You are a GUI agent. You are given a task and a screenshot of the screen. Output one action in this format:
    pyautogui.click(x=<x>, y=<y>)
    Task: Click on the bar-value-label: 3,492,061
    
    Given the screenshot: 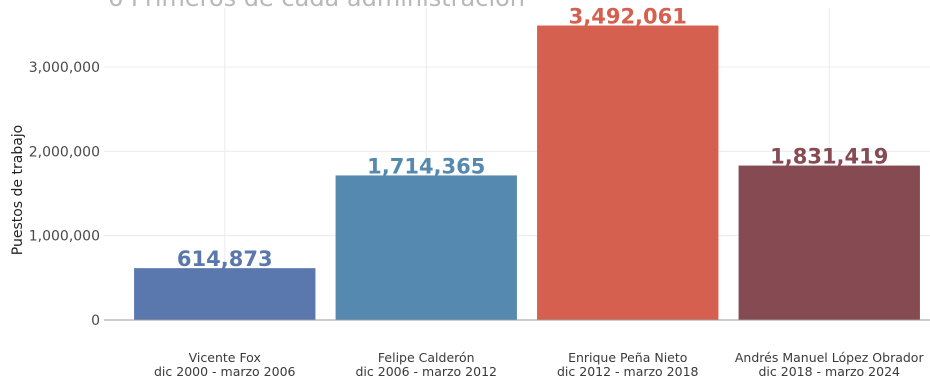 What is the action you would take?
    pyautogui.click(x=628, y=17)
    